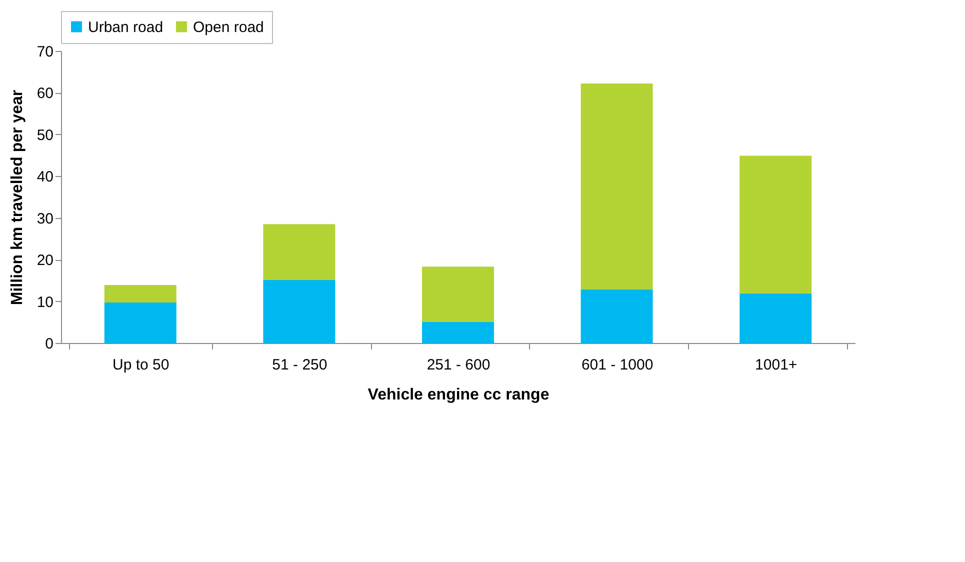 Image resolution: width=965 pixels, height=562 pixels. Describe the element at coordinates (45, 302) in the screenshot. I see `y-tick-label: 10` at that location.